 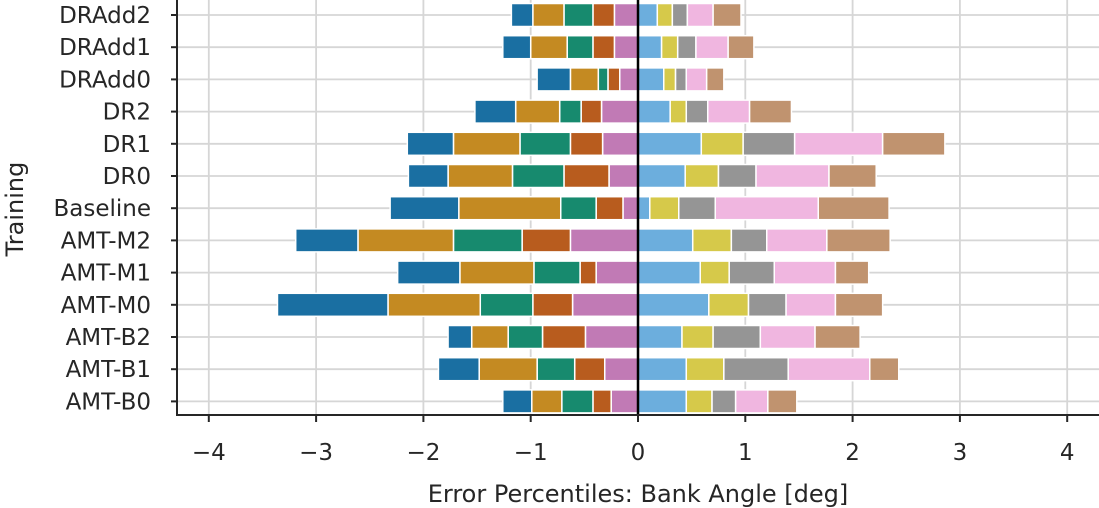 I want to click on x-tick-label: −2, so click(x=423, y=453).